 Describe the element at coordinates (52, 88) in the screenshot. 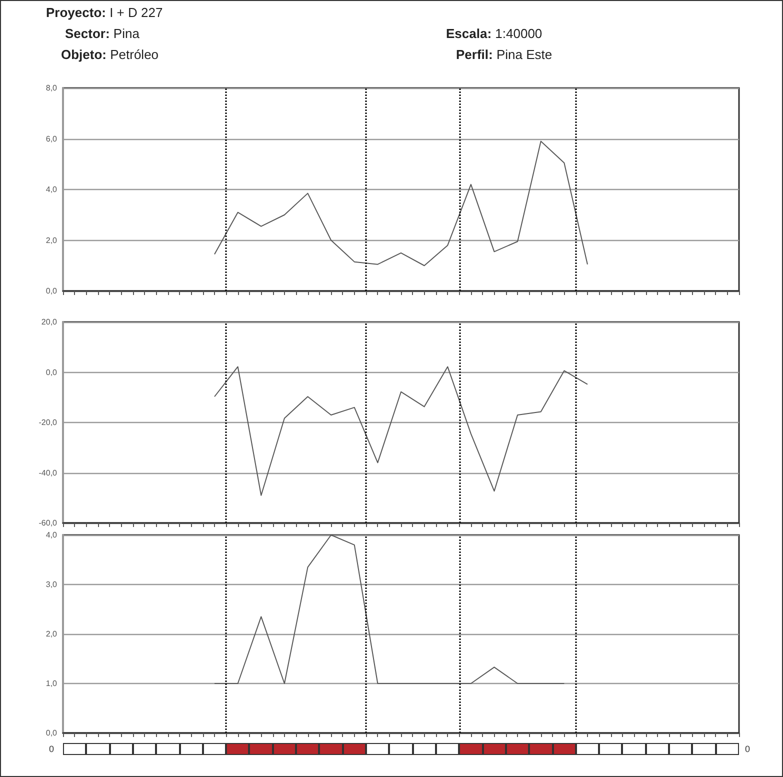

I see `y-tick-label: 8,0` at that location.